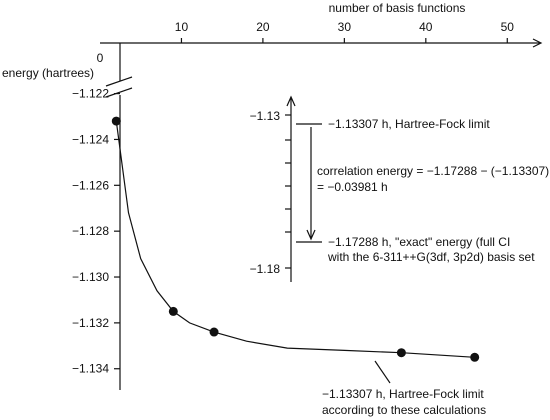 The width and height of the screenshot is (550, 420). Describe the element at coordinates (90, 139) in the screenshot. I see `y-tick-label: −1.124` at that location.